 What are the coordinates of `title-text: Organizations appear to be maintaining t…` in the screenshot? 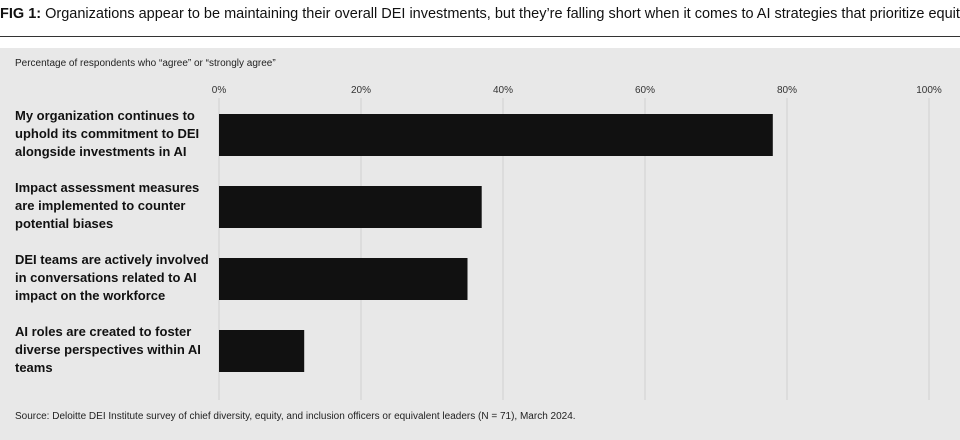 It's located at (502, 14).